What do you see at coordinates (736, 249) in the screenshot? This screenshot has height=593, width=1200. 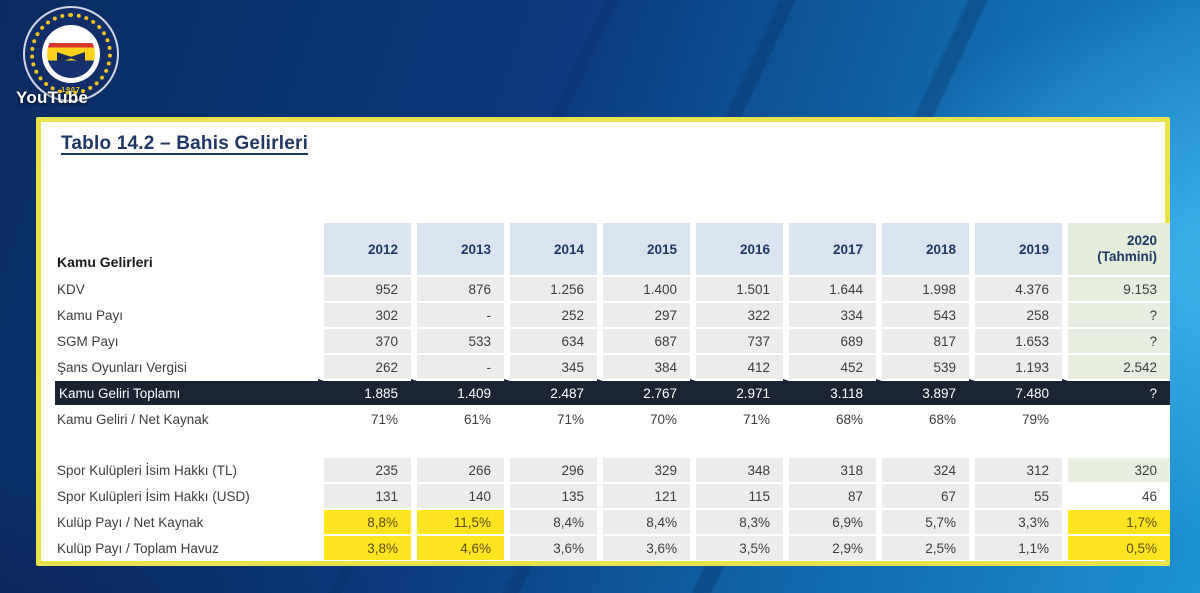 I see `year-header: 2016` at bounding box center [736, 249].